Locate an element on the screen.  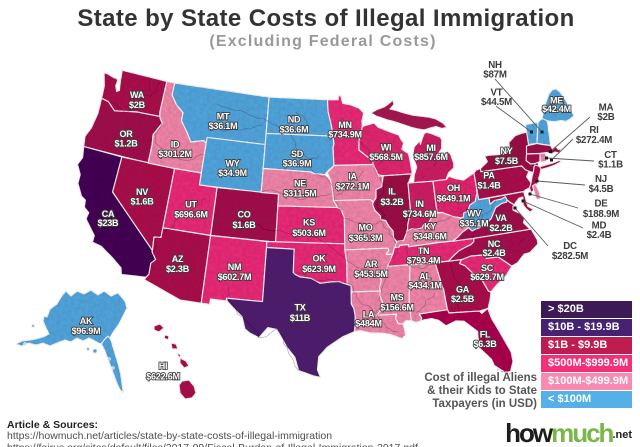
svg-text: HI is located at coordinates (163, 366).